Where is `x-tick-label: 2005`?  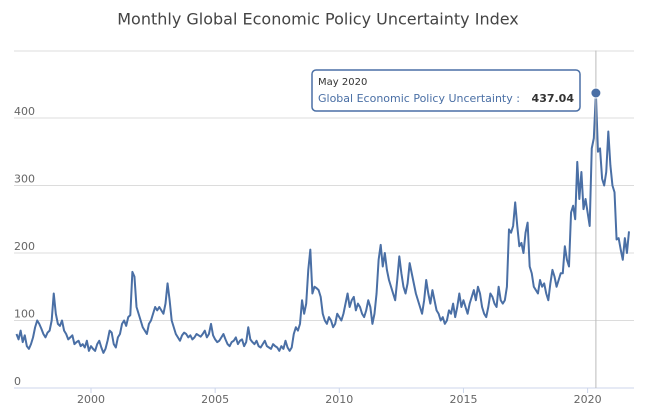
x-tick-label: 2005 is located at coordinates (215, 399).